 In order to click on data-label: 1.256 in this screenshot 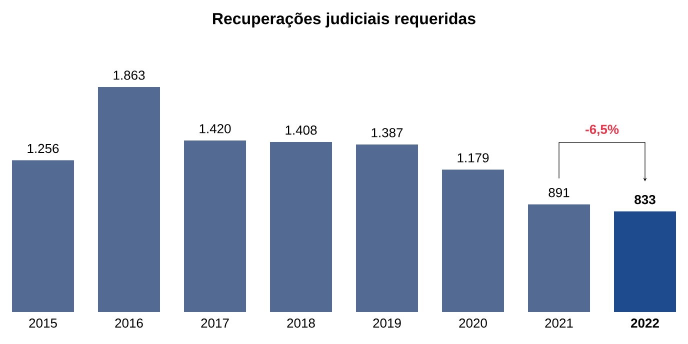, I will do `click(43, 149)`.